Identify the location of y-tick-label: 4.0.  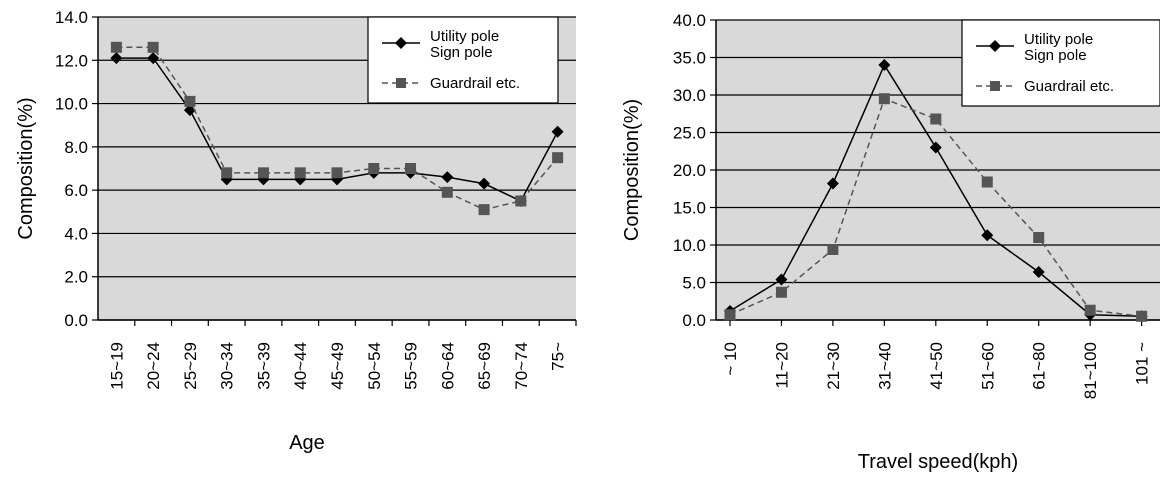
(76, 233).